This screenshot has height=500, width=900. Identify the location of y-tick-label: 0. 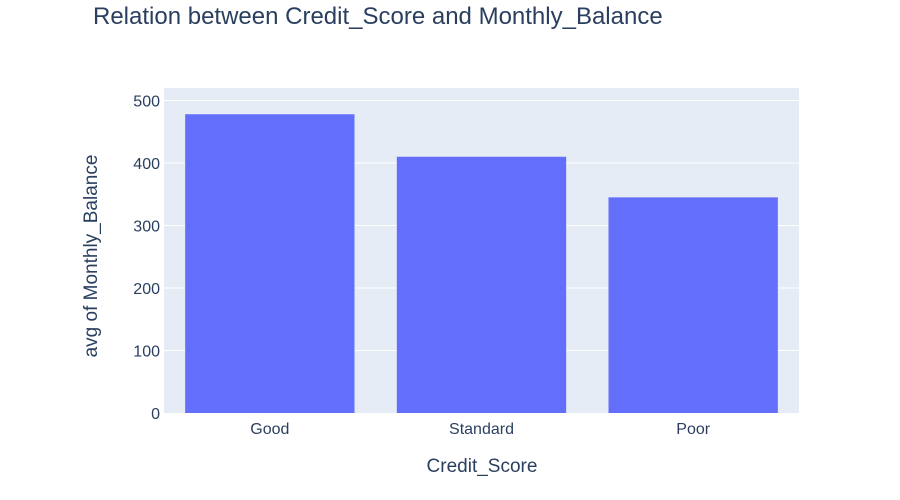
(155, 414).